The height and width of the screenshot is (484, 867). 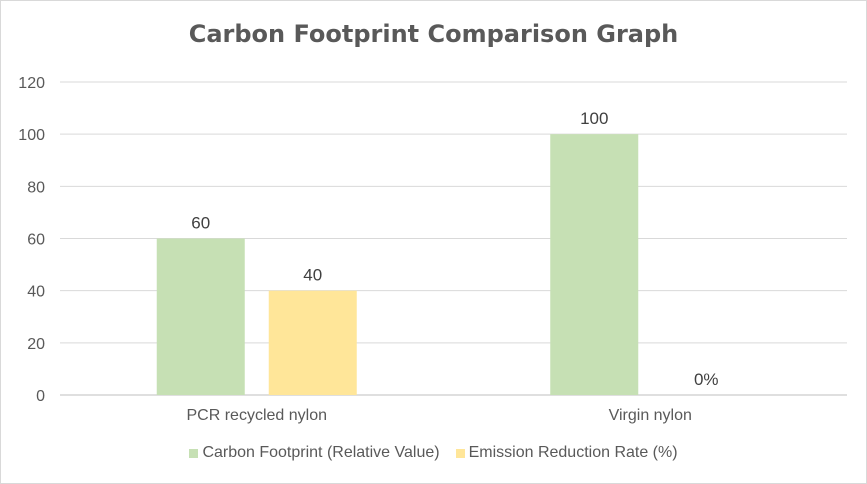 What do you see at coordinates (321, 452) in the screenshot?
I see `legend-label: Carbon Footprint (Relative Value)` at bounding box center [321, 452].